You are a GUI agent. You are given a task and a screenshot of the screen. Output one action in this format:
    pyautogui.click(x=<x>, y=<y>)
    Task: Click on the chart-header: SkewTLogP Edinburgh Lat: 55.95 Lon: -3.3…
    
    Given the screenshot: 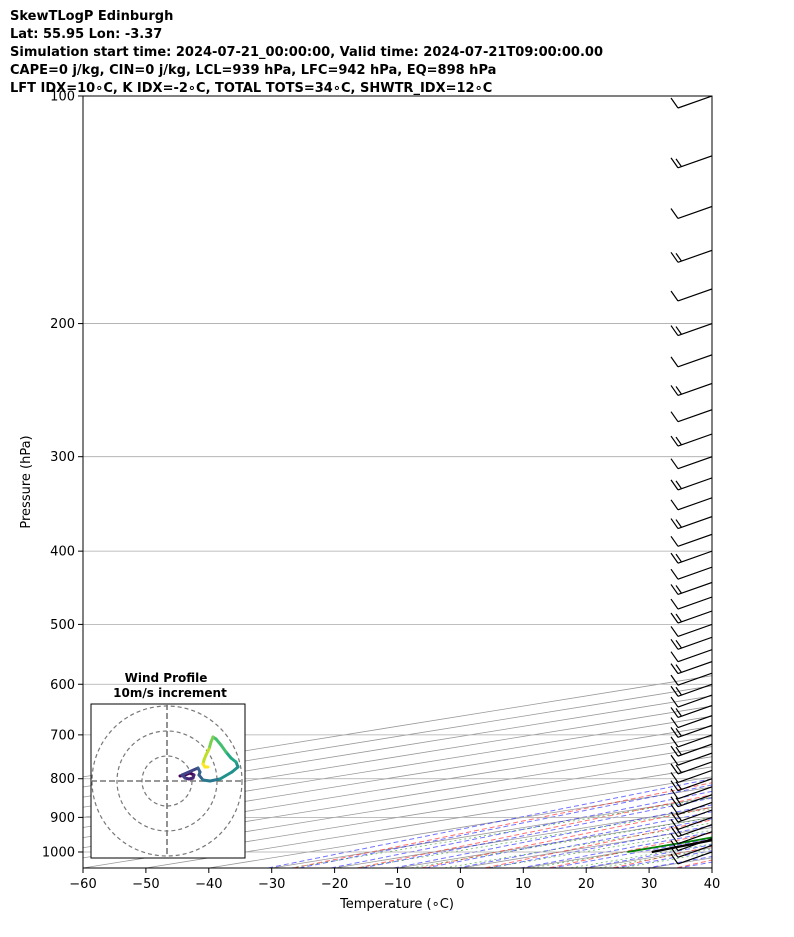 What is the action you would take?
    pyautogui.click(x=306, y=53)
    